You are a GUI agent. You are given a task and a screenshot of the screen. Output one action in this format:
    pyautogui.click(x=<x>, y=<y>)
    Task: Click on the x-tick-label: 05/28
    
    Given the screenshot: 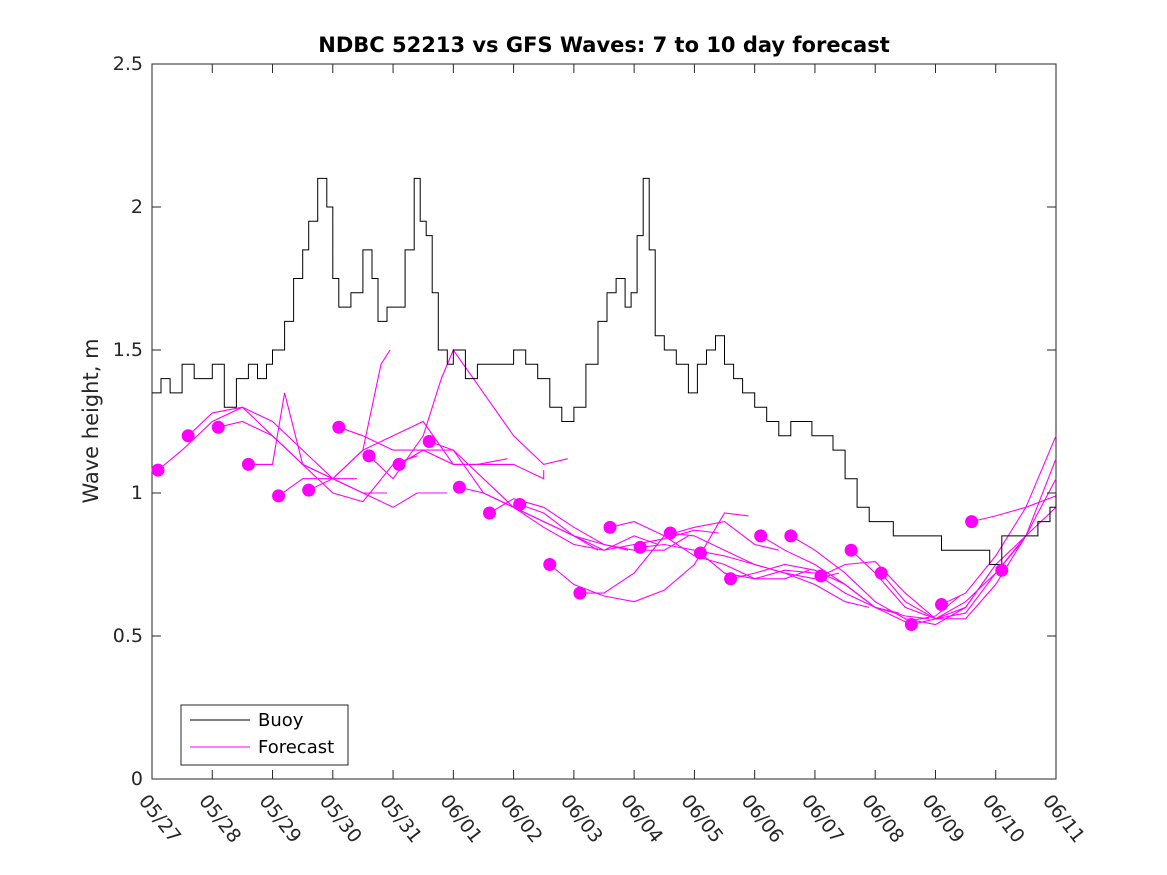 What is the action you would take?
    pyautogui.click(x=219, y=819)
    